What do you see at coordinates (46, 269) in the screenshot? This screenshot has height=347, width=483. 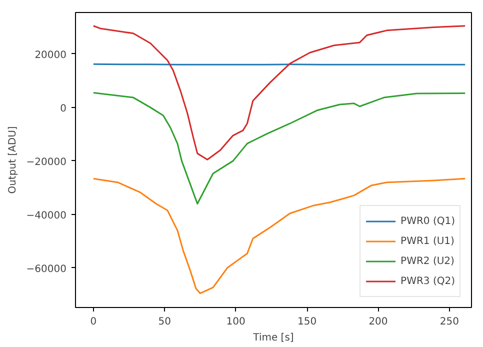 I see `y-tick-label: −60000` at bounding box center [46, 269].